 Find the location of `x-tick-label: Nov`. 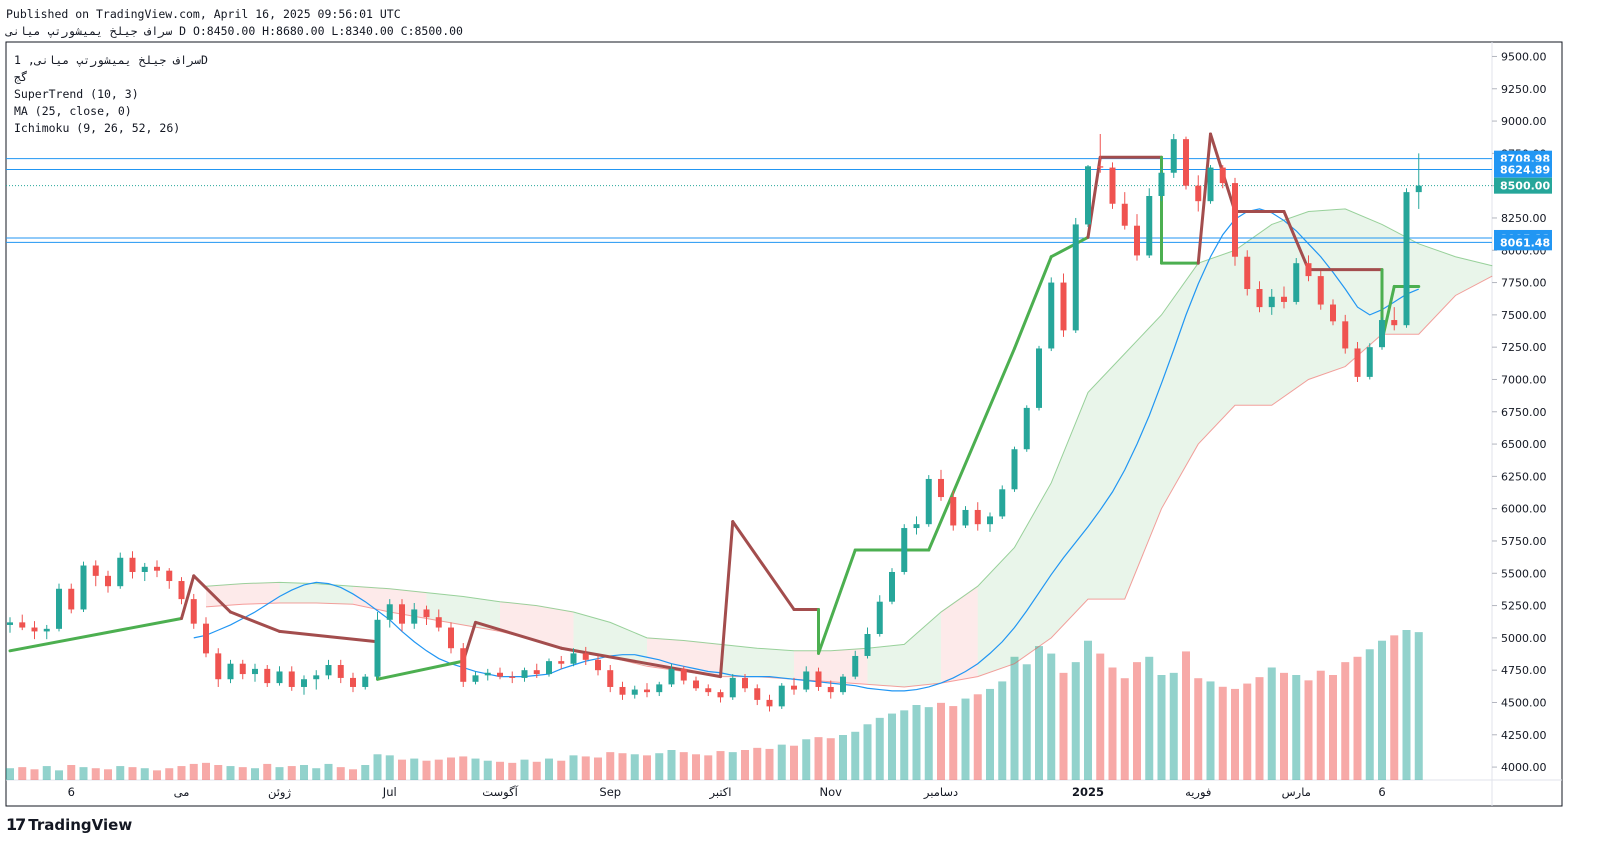

x-tick-label: Nov is located at coordinates (831, 792).